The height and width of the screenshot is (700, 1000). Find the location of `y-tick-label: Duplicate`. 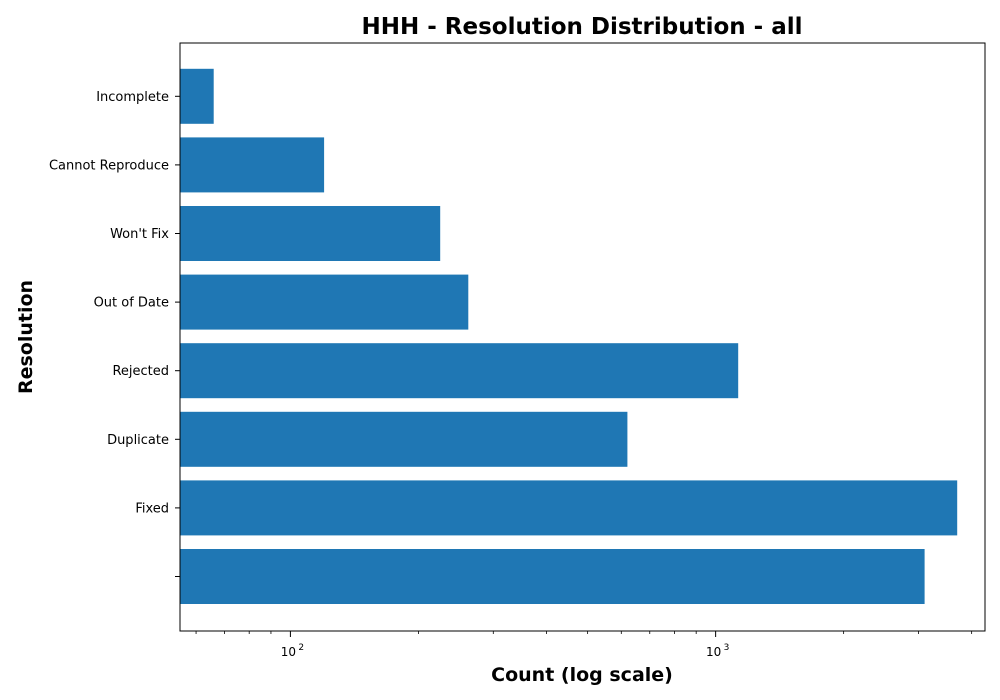

y-tick-label: Duplicate is located at coordinates (138, 440).